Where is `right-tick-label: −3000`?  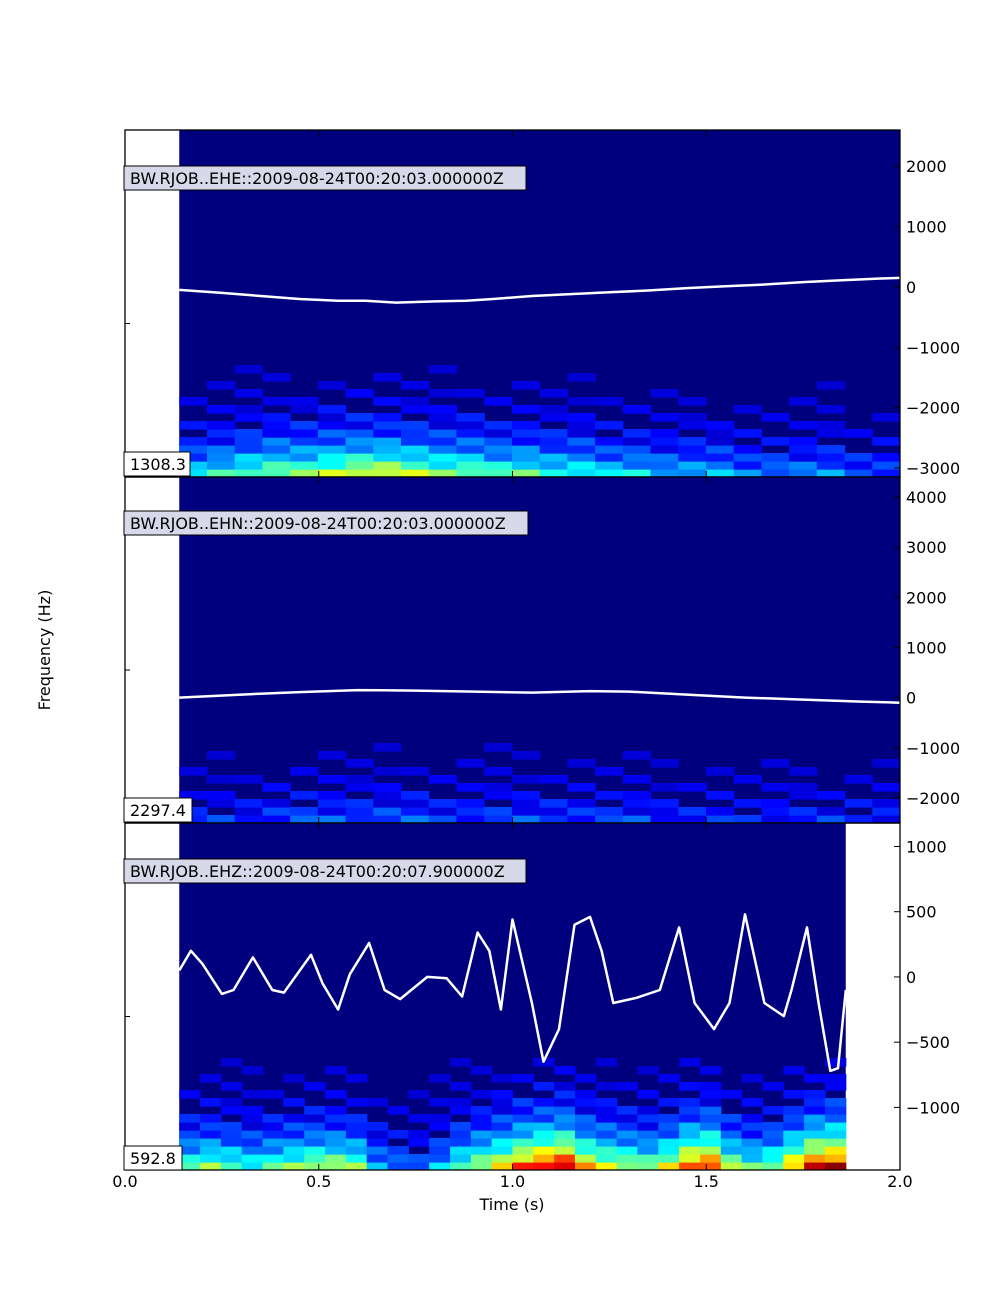 right-tick-label: −3000 is located at coordinates (933, 468).